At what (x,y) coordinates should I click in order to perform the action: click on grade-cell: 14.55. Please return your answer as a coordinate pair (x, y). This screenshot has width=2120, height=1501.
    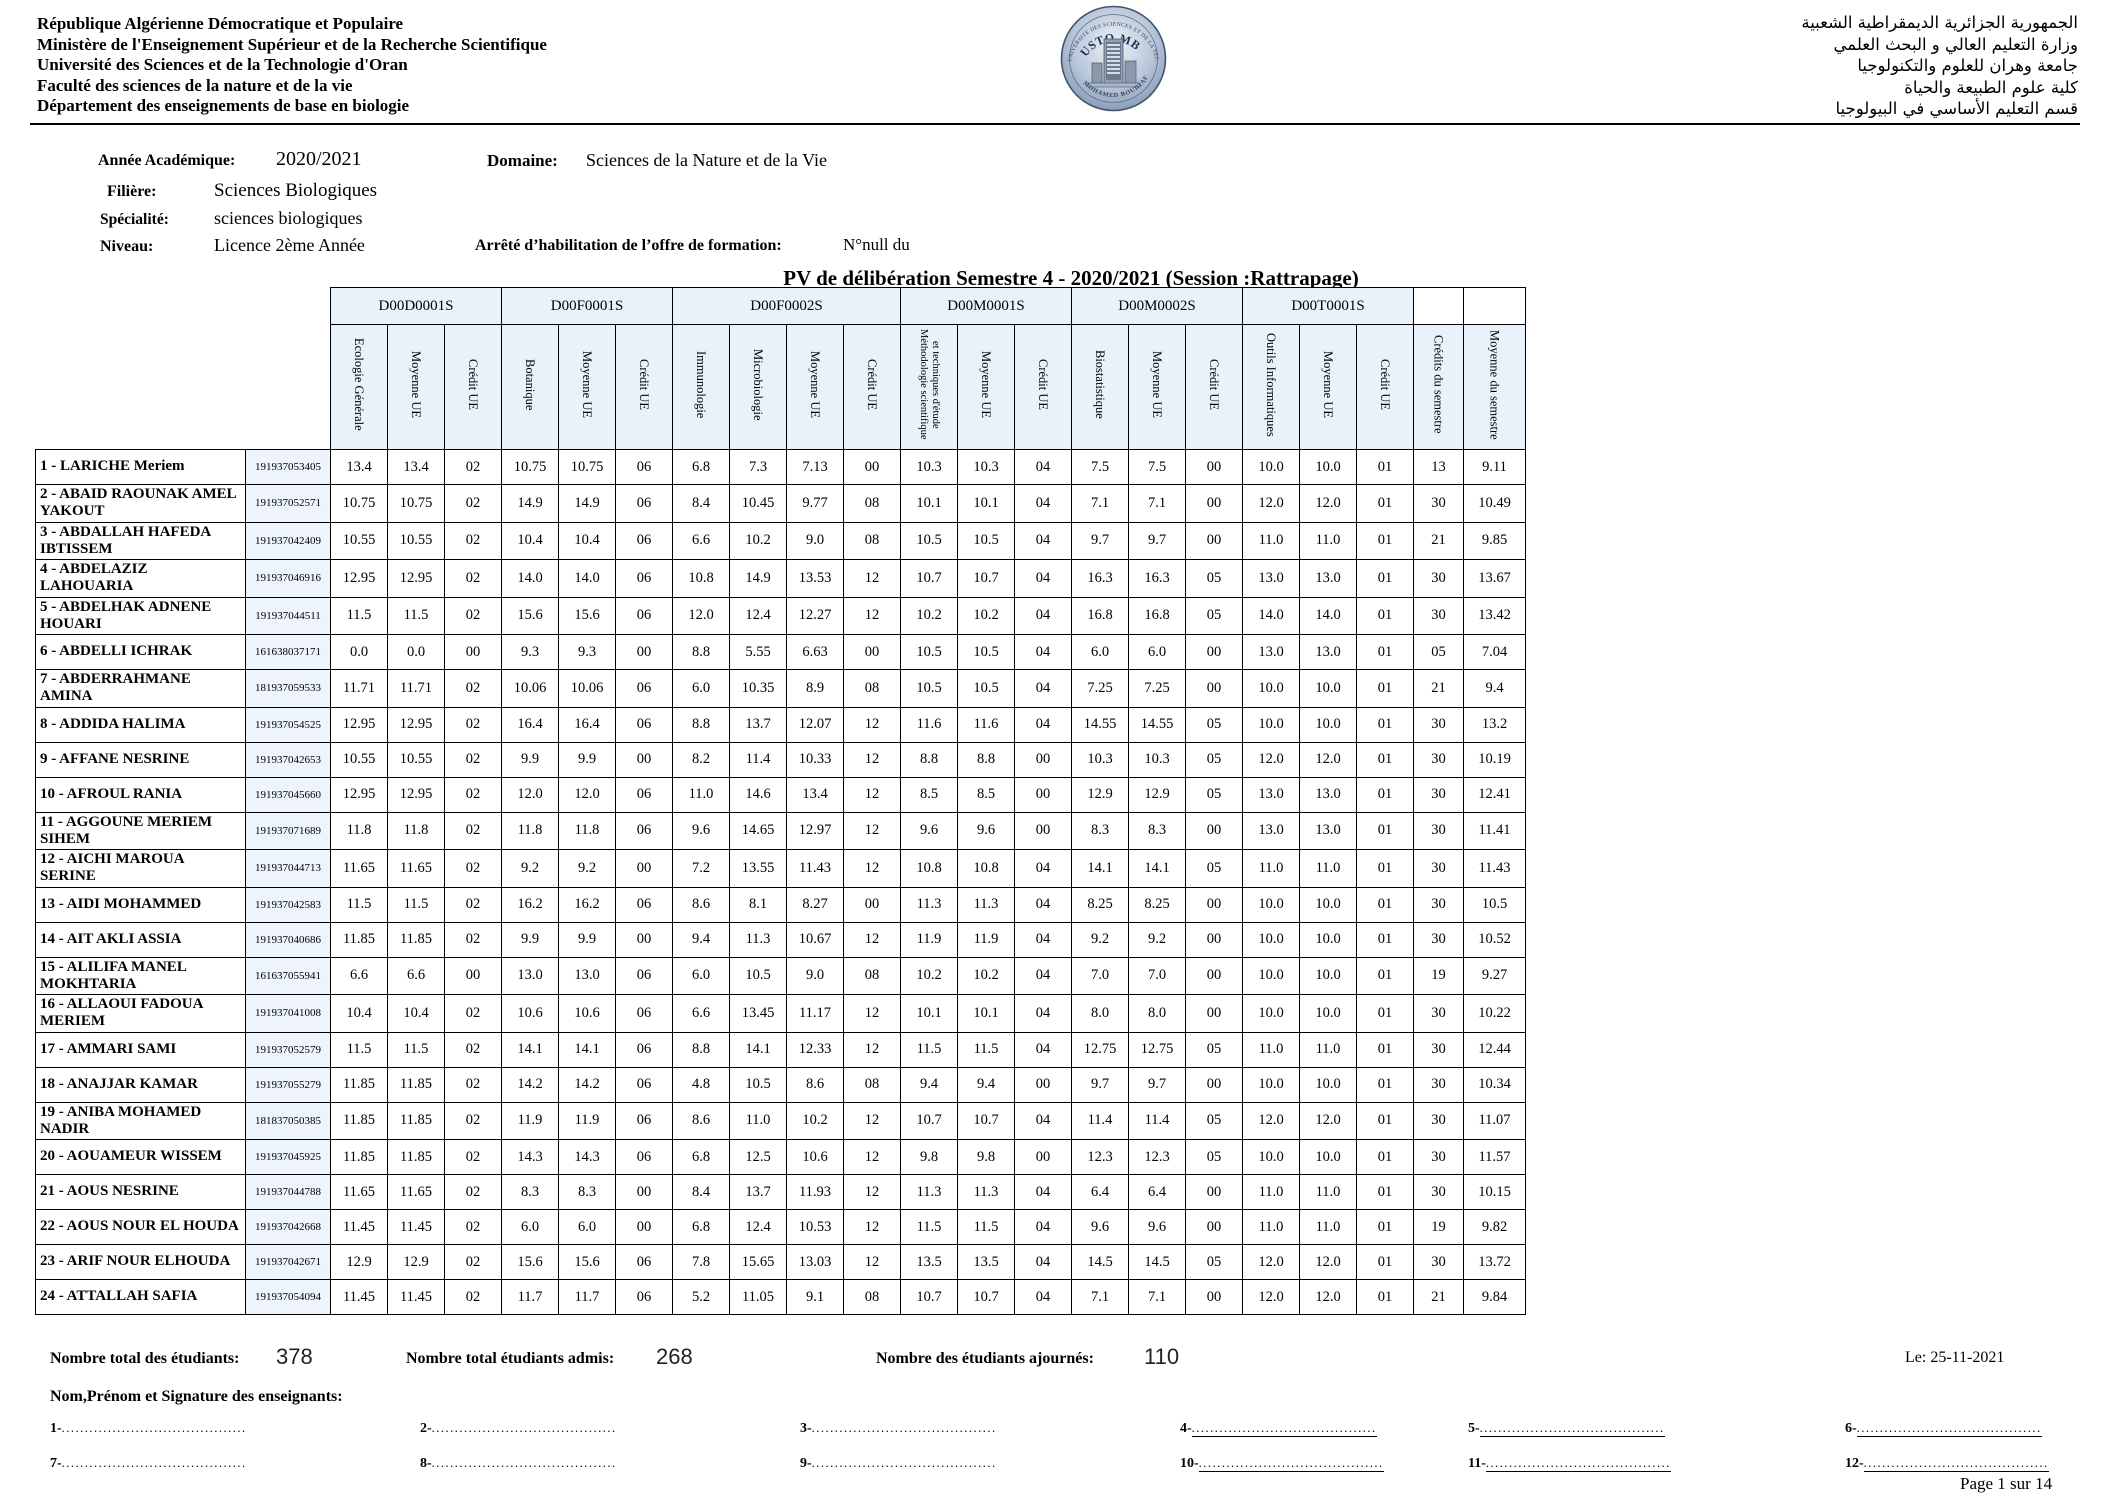
    Looking at the image, I should click on (1157, 724).